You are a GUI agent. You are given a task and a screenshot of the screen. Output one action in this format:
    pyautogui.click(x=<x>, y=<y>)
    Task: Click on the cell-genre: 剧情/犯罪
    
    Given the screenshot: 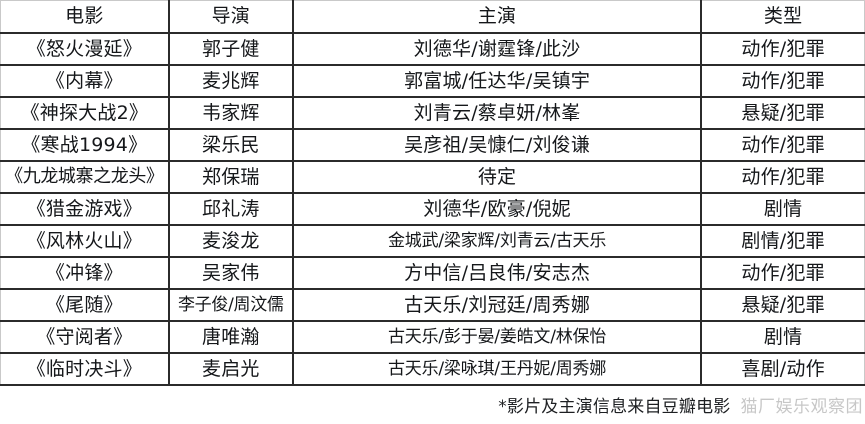 What is the action you would take?
    pyautogui.click(x=782, y=240)
    